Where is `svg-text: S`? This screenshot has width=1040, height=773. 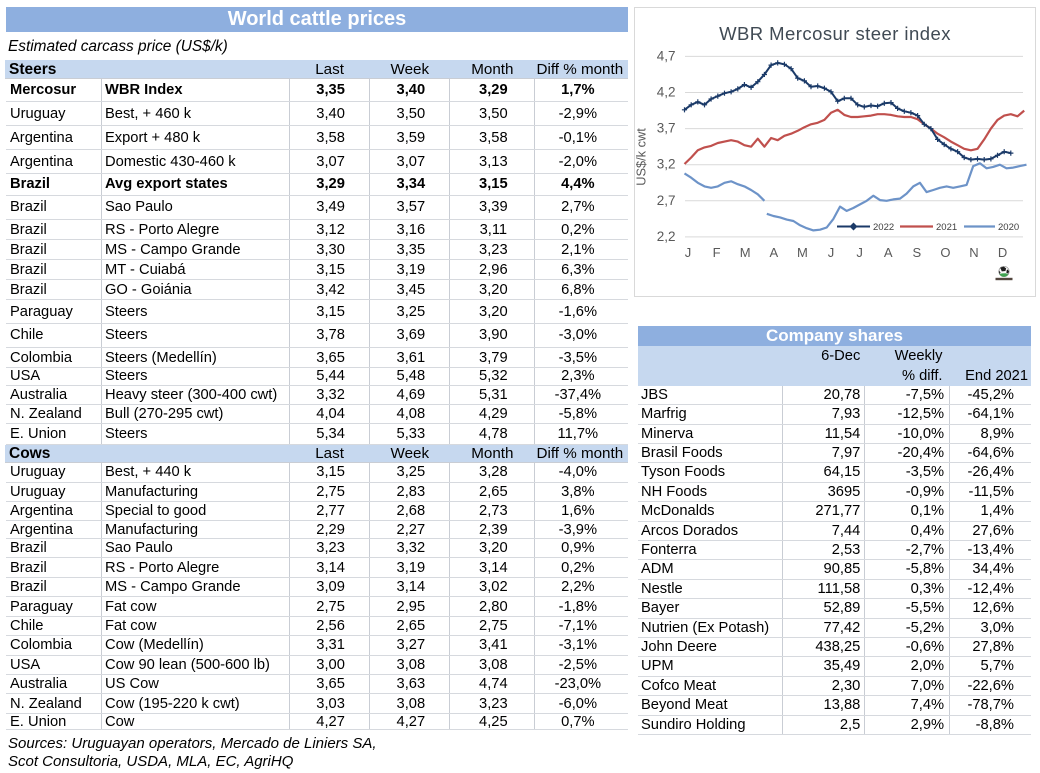 svg-text: S is located at coordinates (916, 252).